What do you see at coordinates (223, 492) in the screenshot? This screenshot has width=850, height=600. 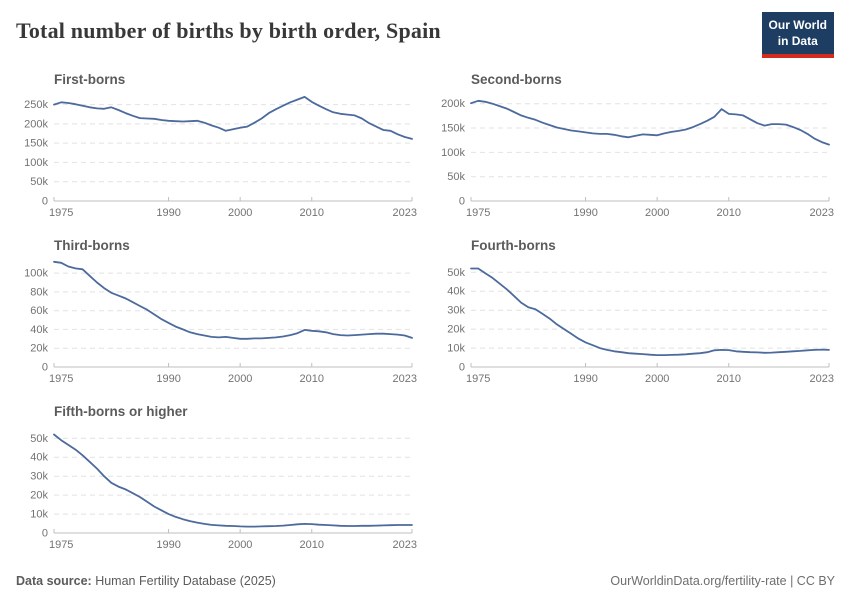 I see `line-chart-fifth-borns-or-higher: 0 10k 20k 30k 40k 50k 1975 1990 2000 2010 2023` at bounding box center [223, 492].